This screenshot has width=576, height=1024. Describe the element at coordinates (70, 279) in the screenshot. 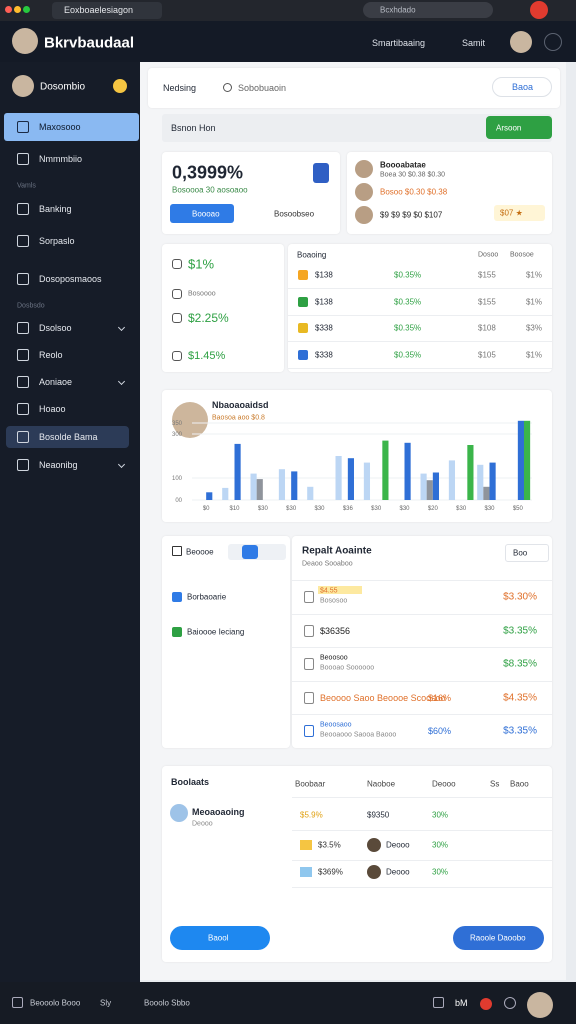

I see `nav-item: Dosoposmaoos` at that location.